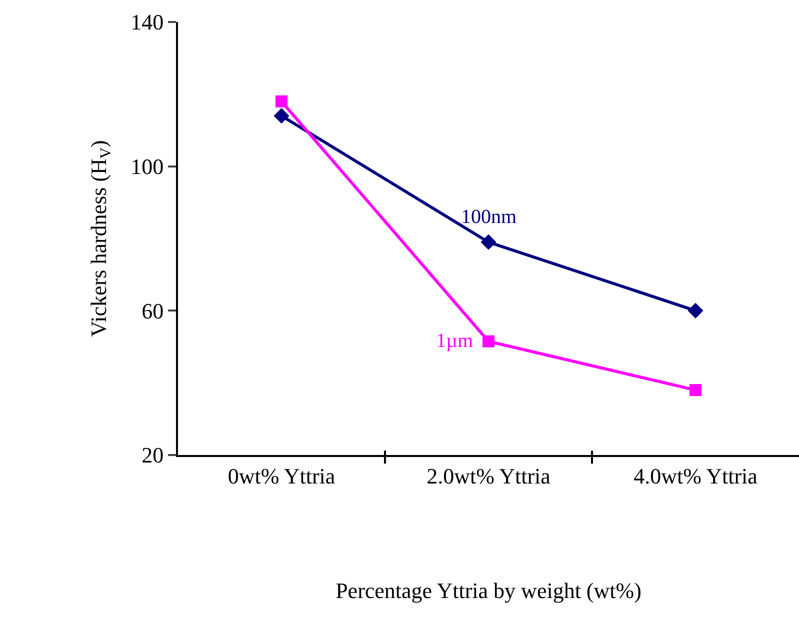 This screenshot has width=799, height=619. I want to click on x-tick-label: 0wt% Yttria, so click(282, 475).